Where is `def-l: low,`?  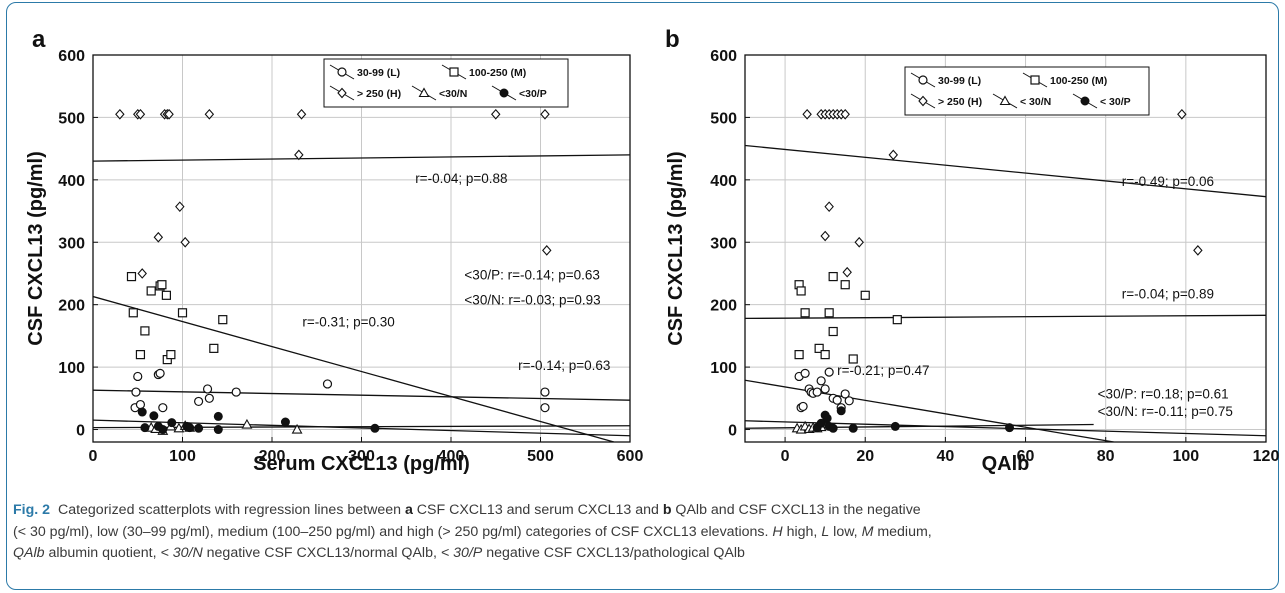 def-l: low, is located at coordinates (845, 531).